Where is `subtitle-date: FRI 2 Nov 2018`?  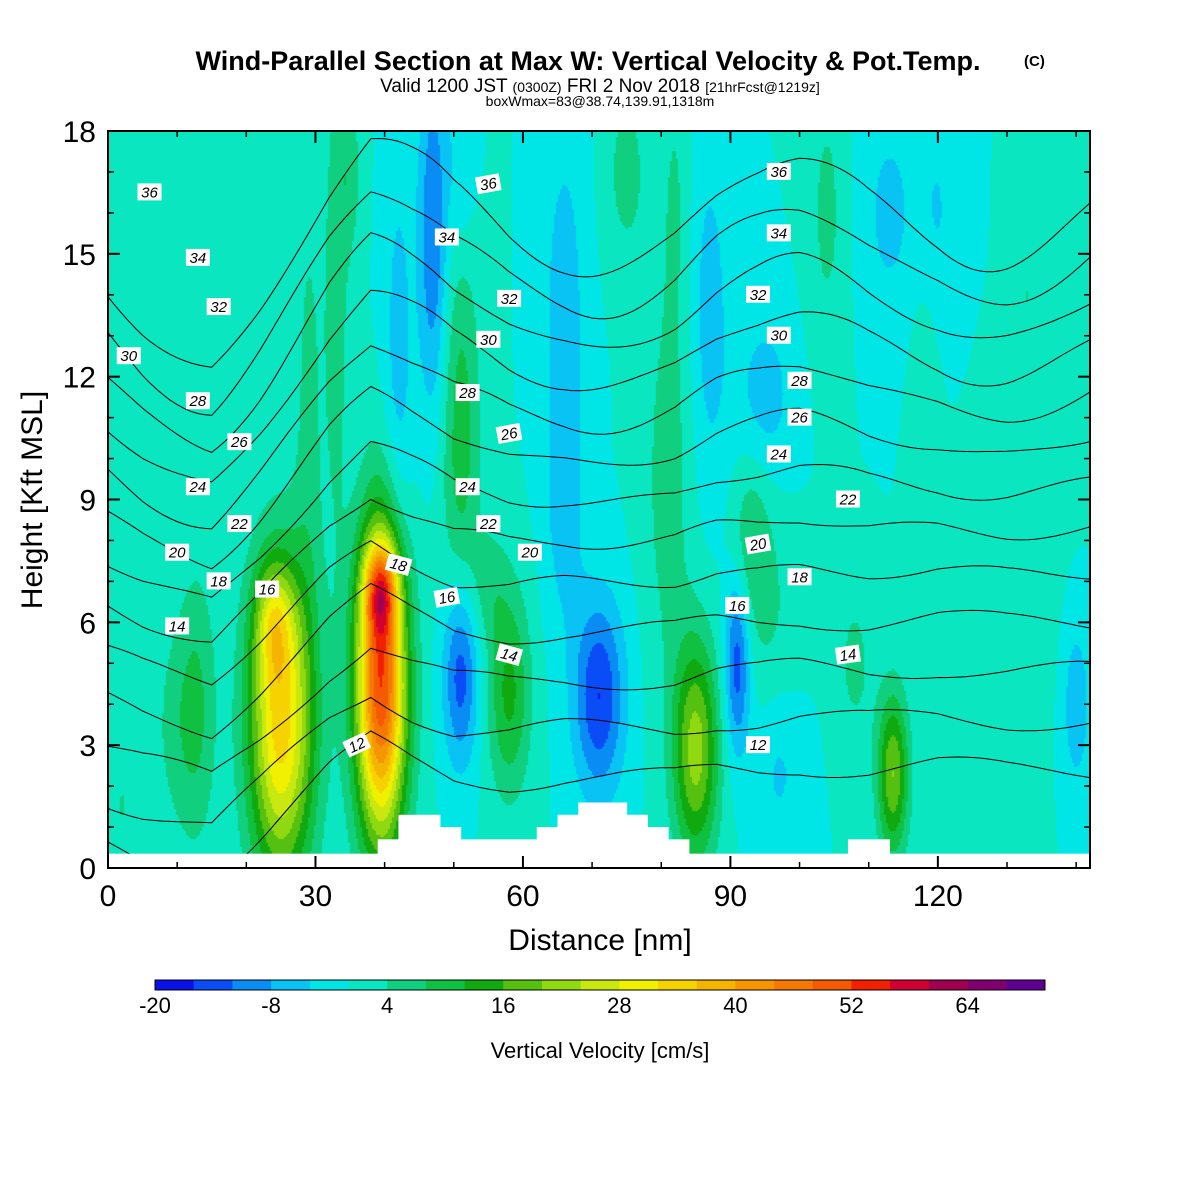 subtitle-date: FRI 2 Nov 2018 is located at coordinates (633, 86).